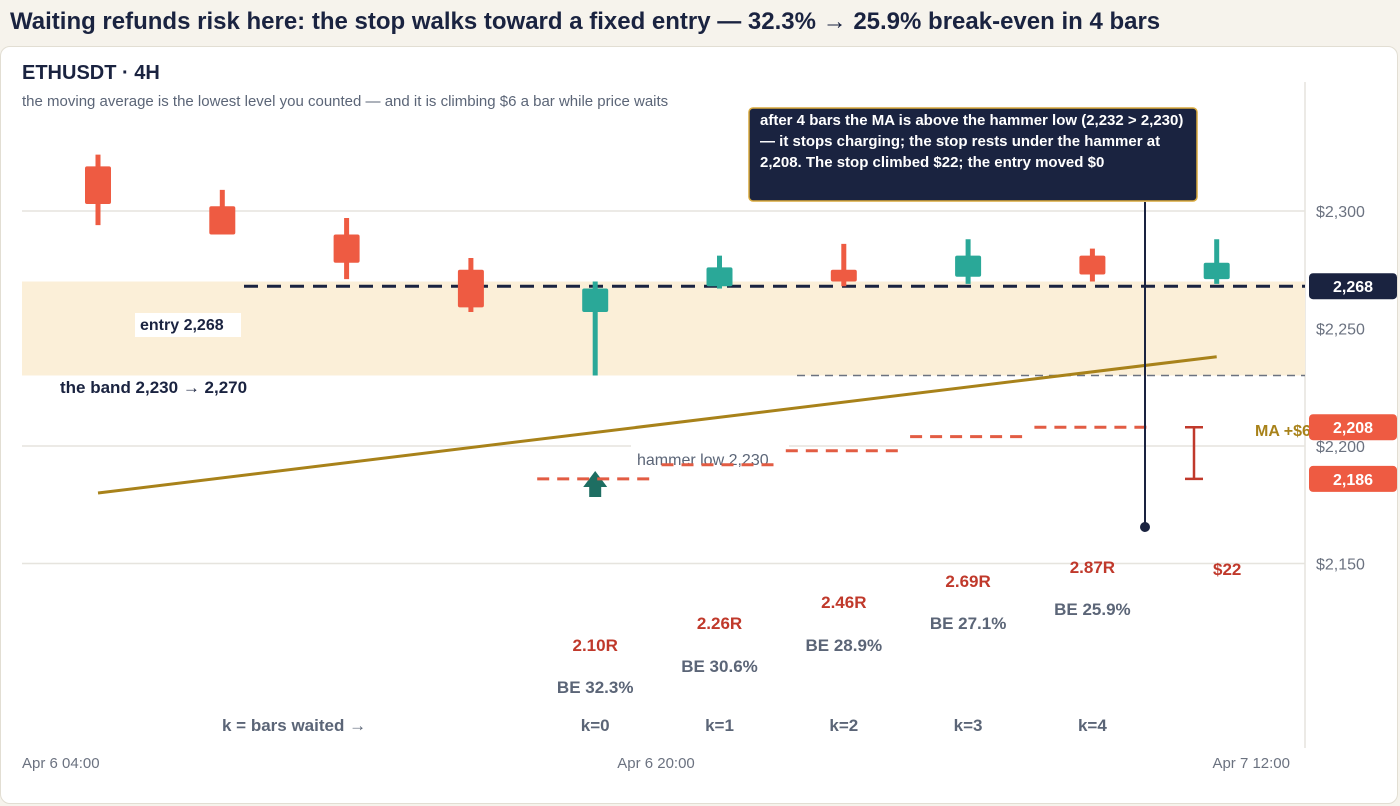 The height and width of the screenshot is (806, 1400). I want to click on k-label: k=2, so click(843, 725).